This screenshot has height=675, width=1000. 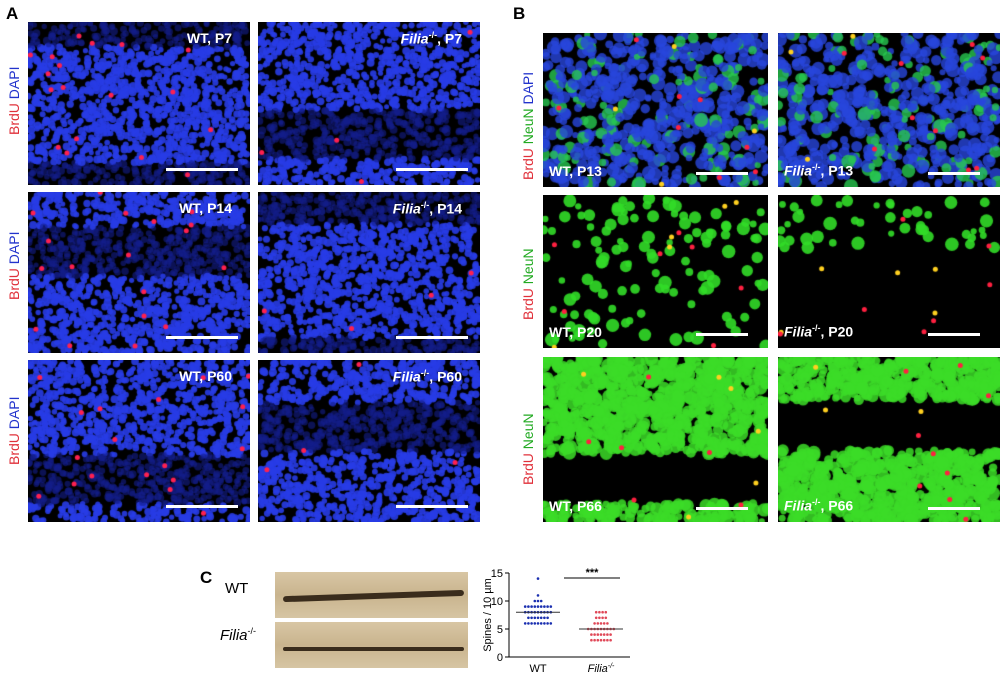 I want to click on panel-c-label: C, so click(x=206, y=577).